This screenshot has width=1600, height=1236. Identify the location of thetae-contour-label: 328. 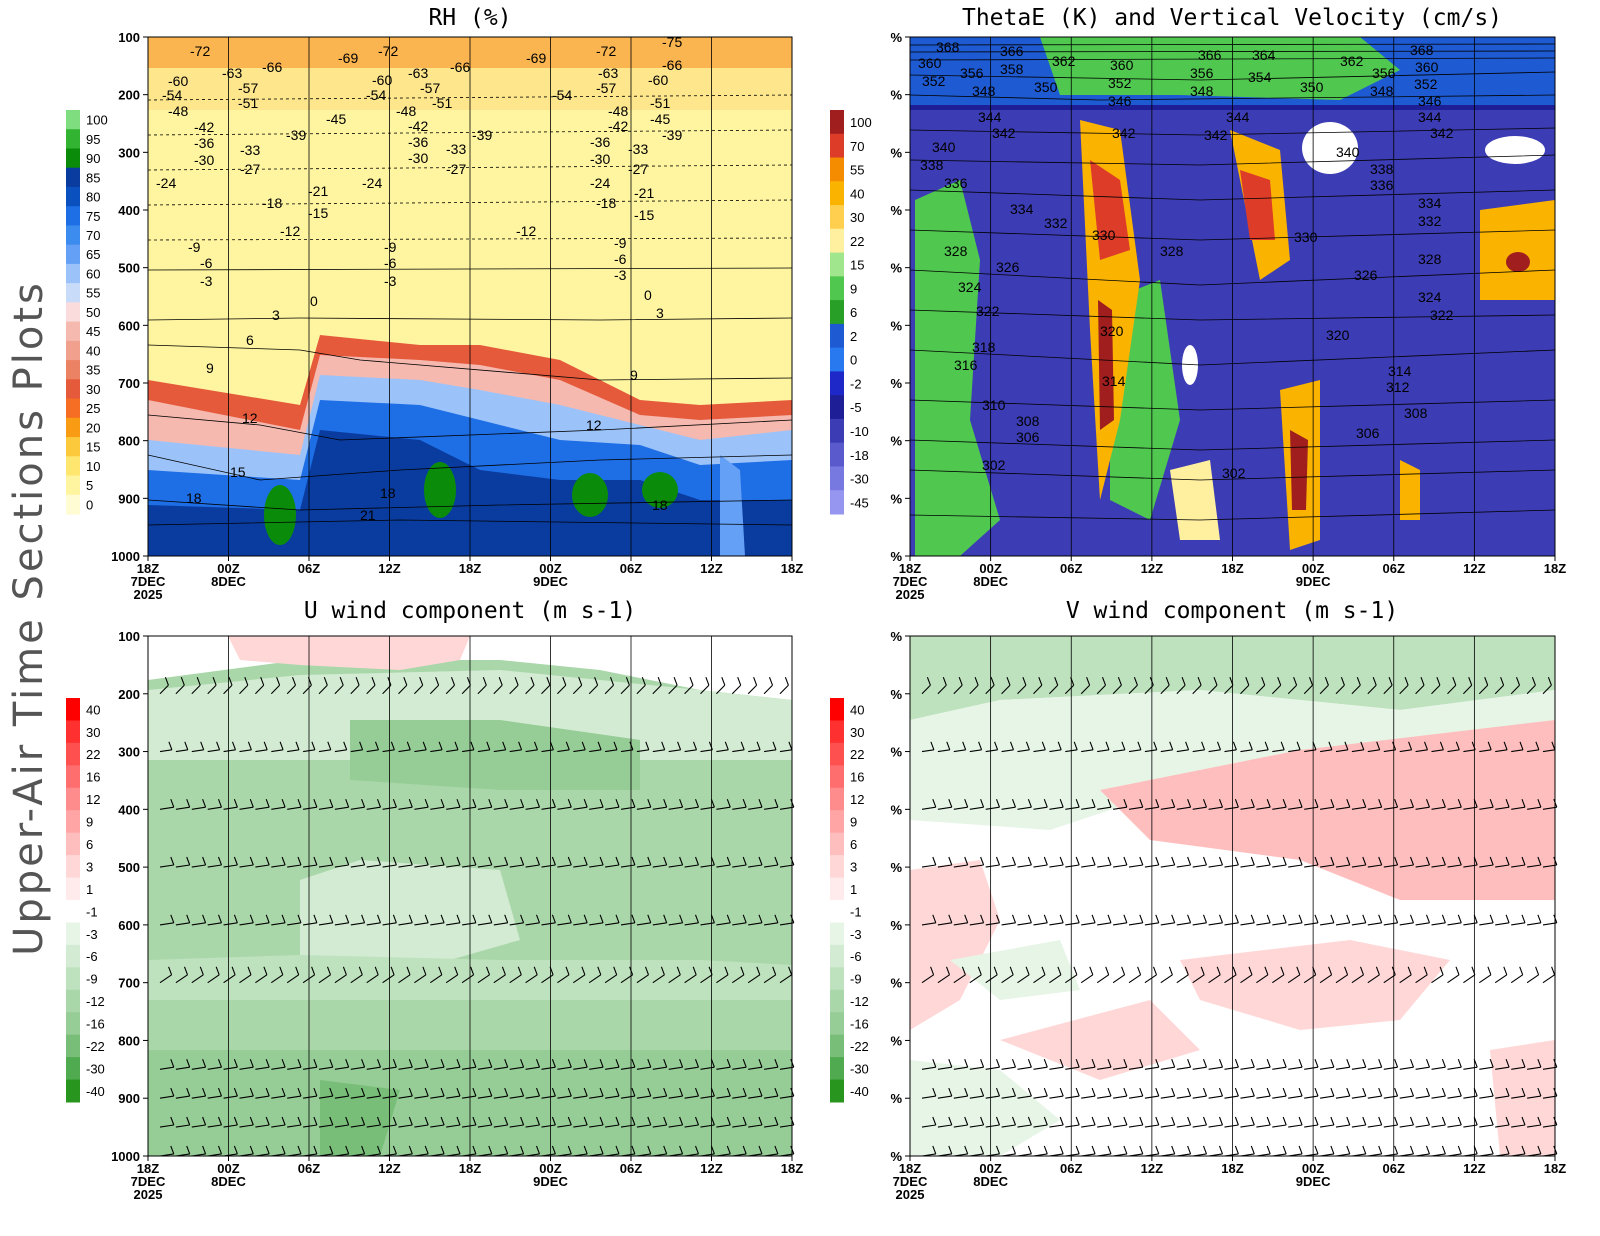
(956, 251).